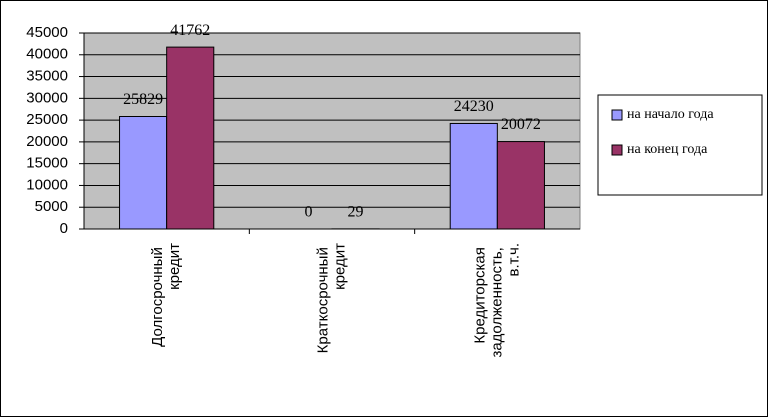  I want to click on y-tick-label: 30000, so click(47, 97).